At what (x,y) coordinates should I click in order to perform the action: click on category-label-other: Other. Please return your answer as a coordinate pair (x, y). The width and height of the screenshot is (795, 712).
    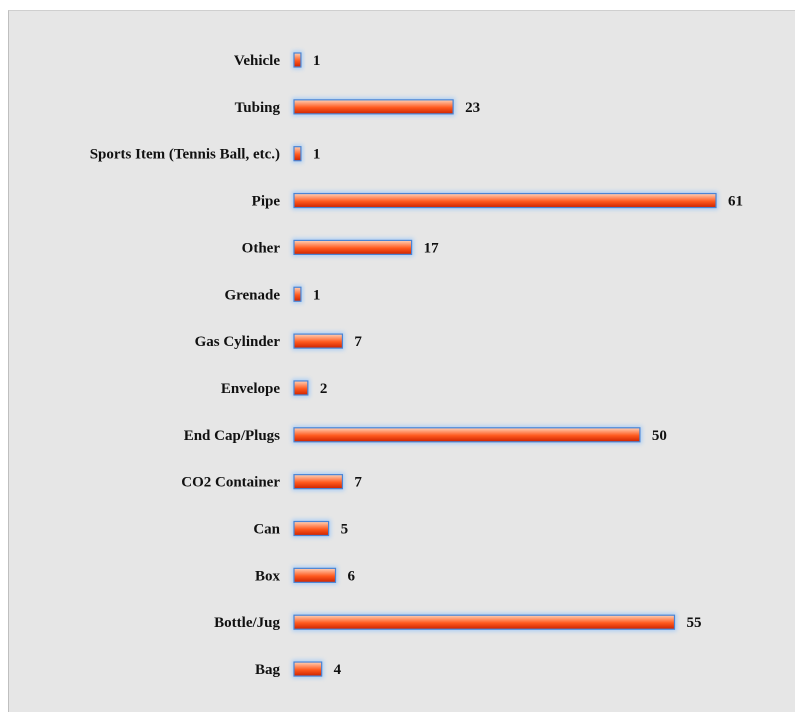
    Looking at the image, I should click on (261, 248).